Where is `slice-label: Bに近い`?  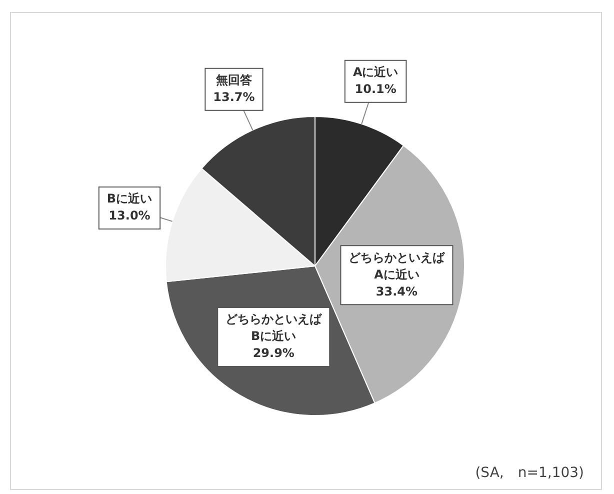 slice-label: Bに近い is located at coordinates (129, 199).